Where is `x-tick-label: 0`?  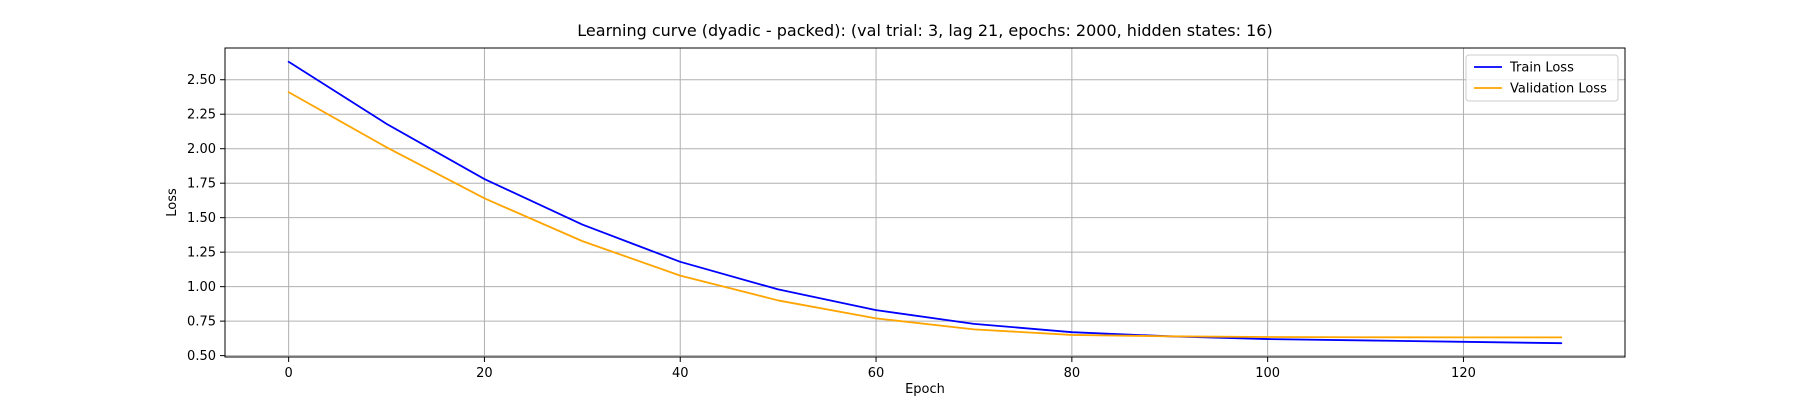
x-tick-label: 0 is located at coordinates (288, 373).